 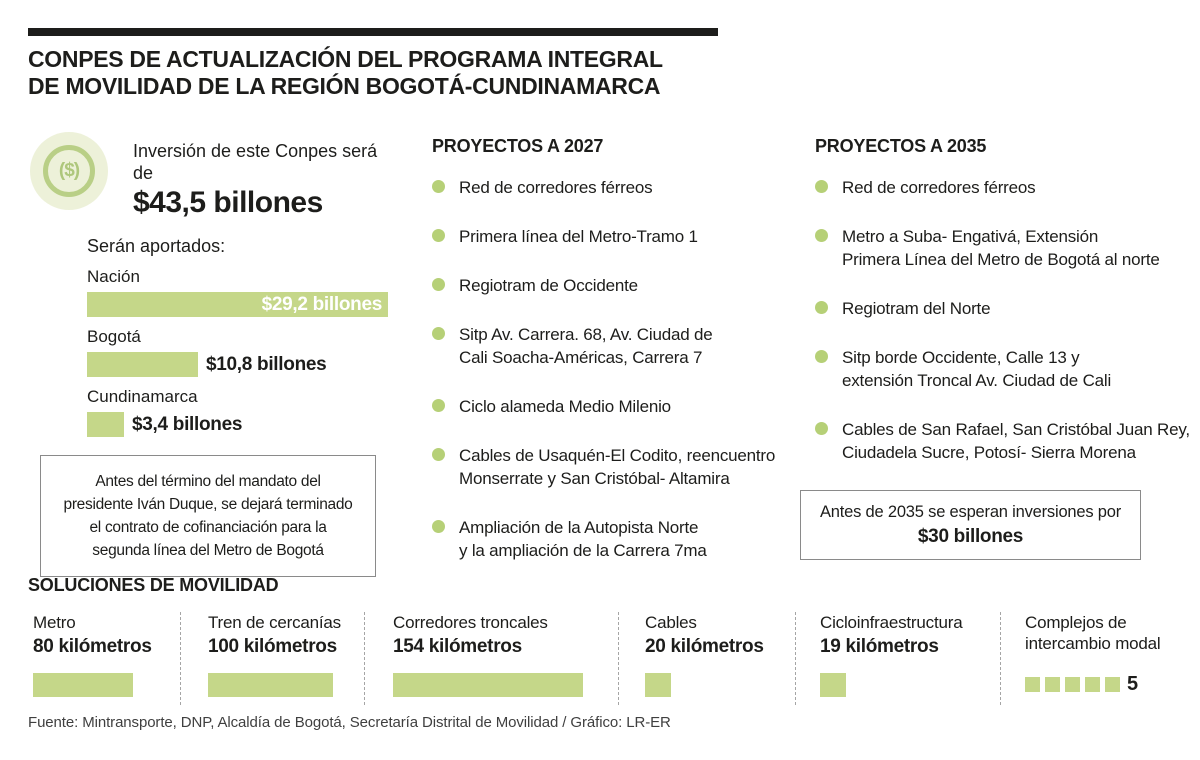 I want to click on solution-column-metro: Metro 80 kilómetros, so click(x=105, y=654).